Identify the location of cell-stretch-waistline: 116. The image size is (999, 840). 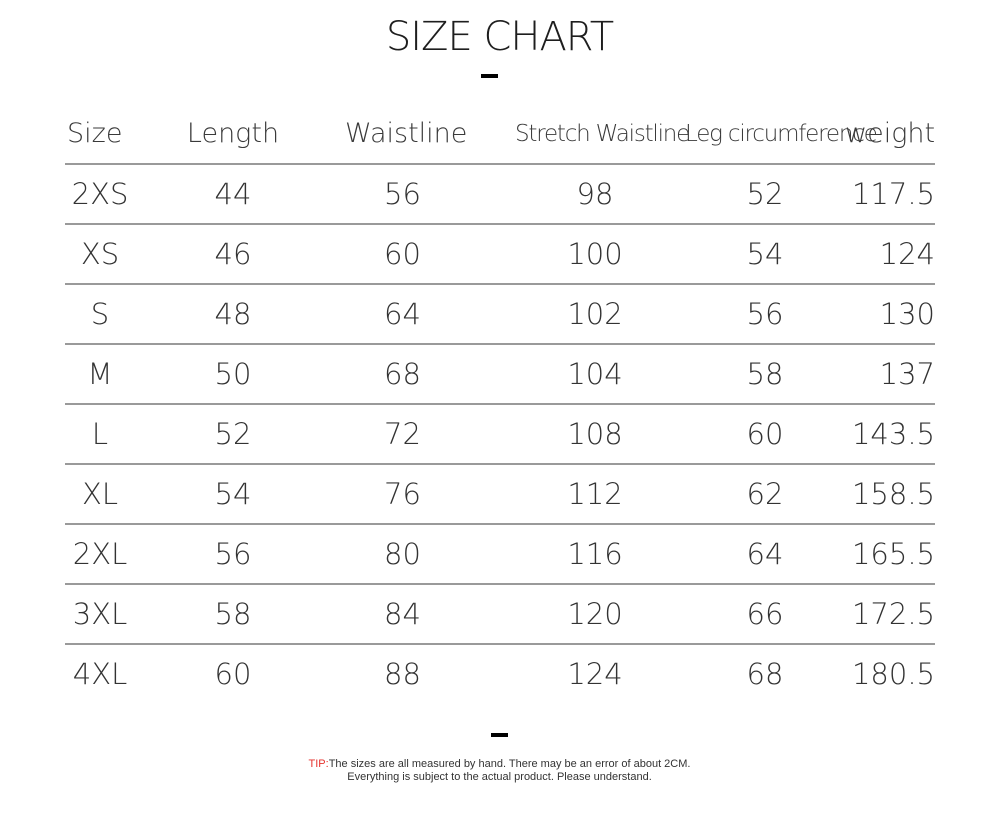
(595, 554).